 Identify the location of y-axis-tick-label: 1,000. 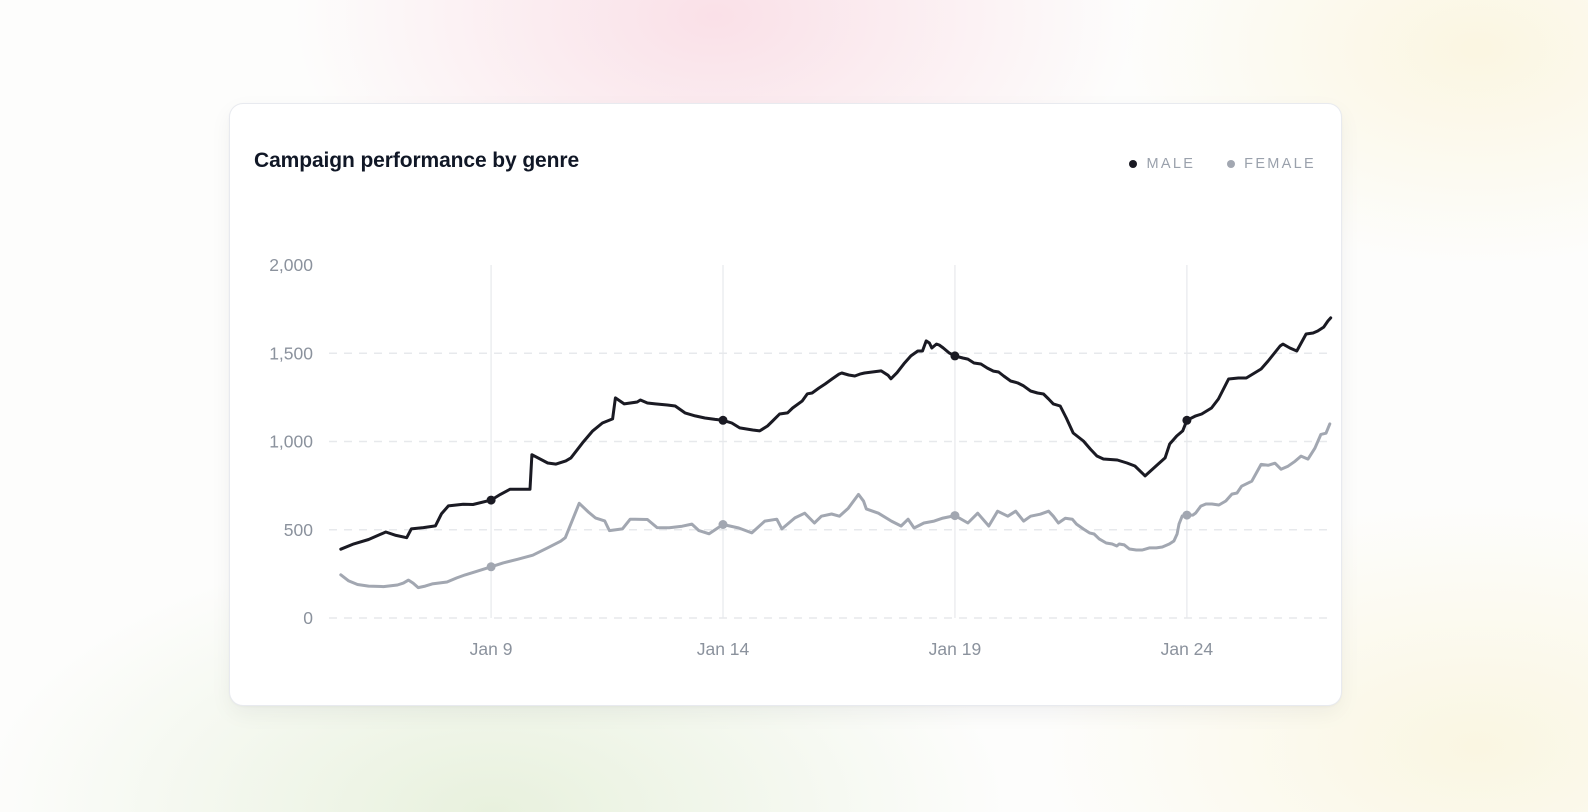
(291, 442).